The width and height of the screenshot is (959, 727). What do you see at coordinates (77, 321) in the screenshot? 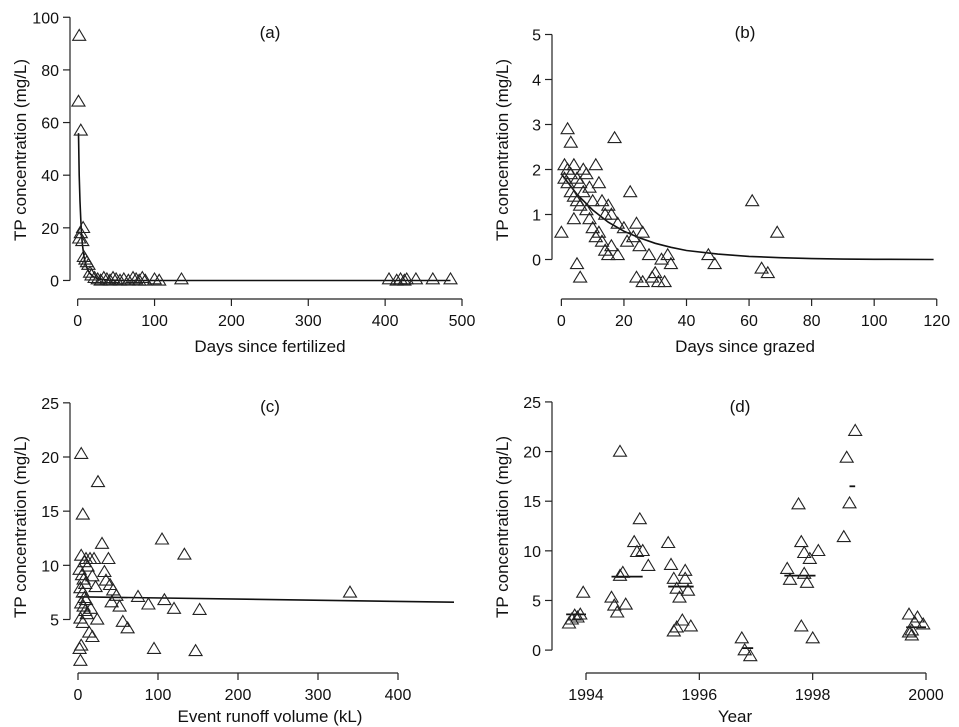
I see `panel-a-x-tick-label: 0` at bounding box center [77, 321].